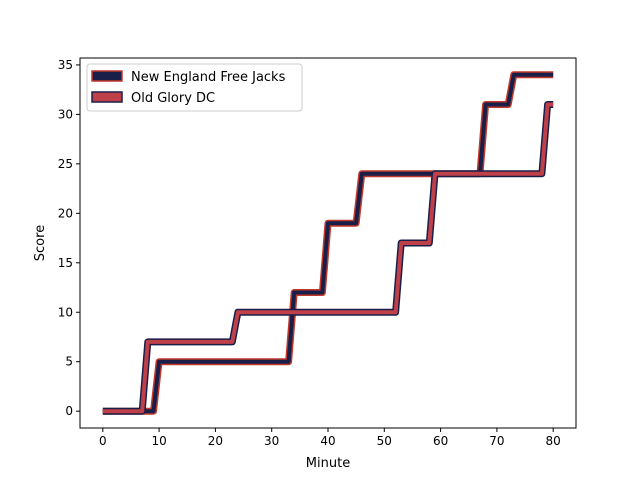  What do you see at coordinates (496, 441) in the screenshot?
I see `x-tick-label: 70` at bounding box center [496, 441].